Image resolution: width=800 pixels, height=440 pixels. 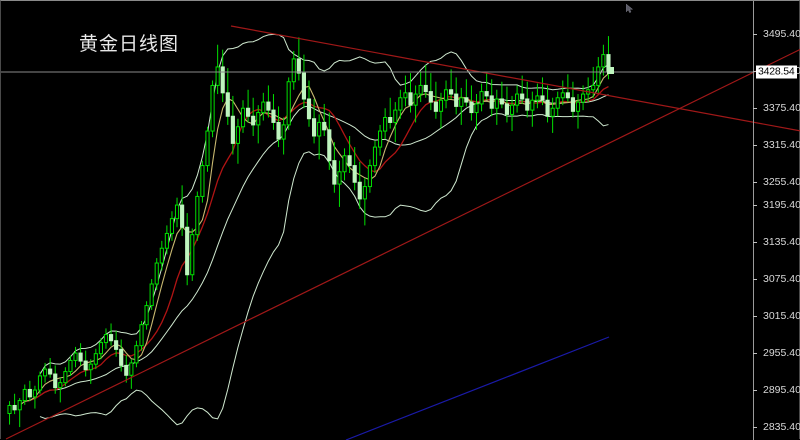 What do you see at coordinates (781, 182) in the screenshot?
I see `price-axis-label: 3255.40` at bounding box center [781, 182].